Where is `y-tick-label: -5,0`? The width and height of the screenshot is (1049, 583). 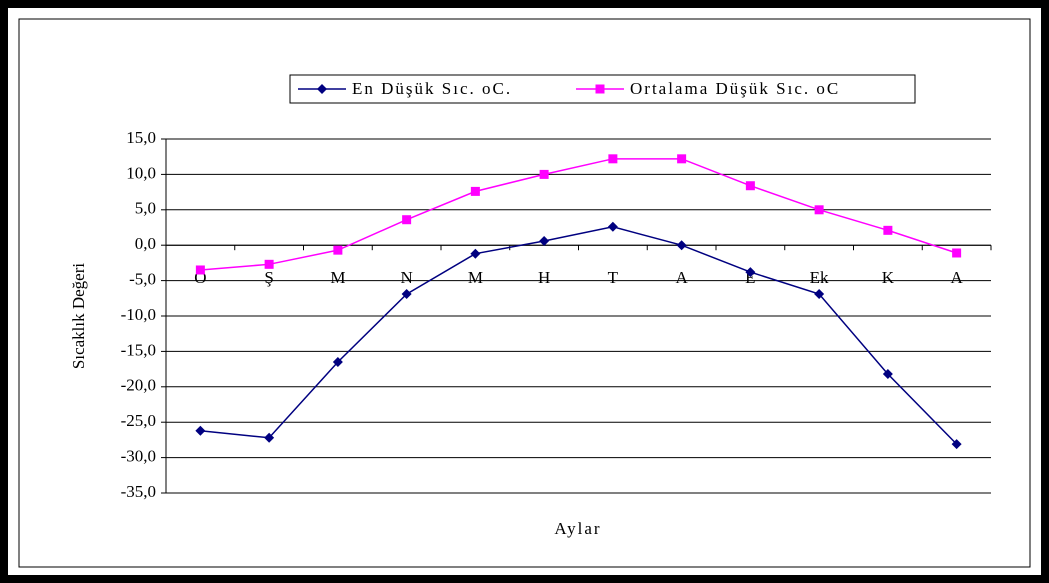
y-tick-label: -5,0 is located at coordinates (142, 279).